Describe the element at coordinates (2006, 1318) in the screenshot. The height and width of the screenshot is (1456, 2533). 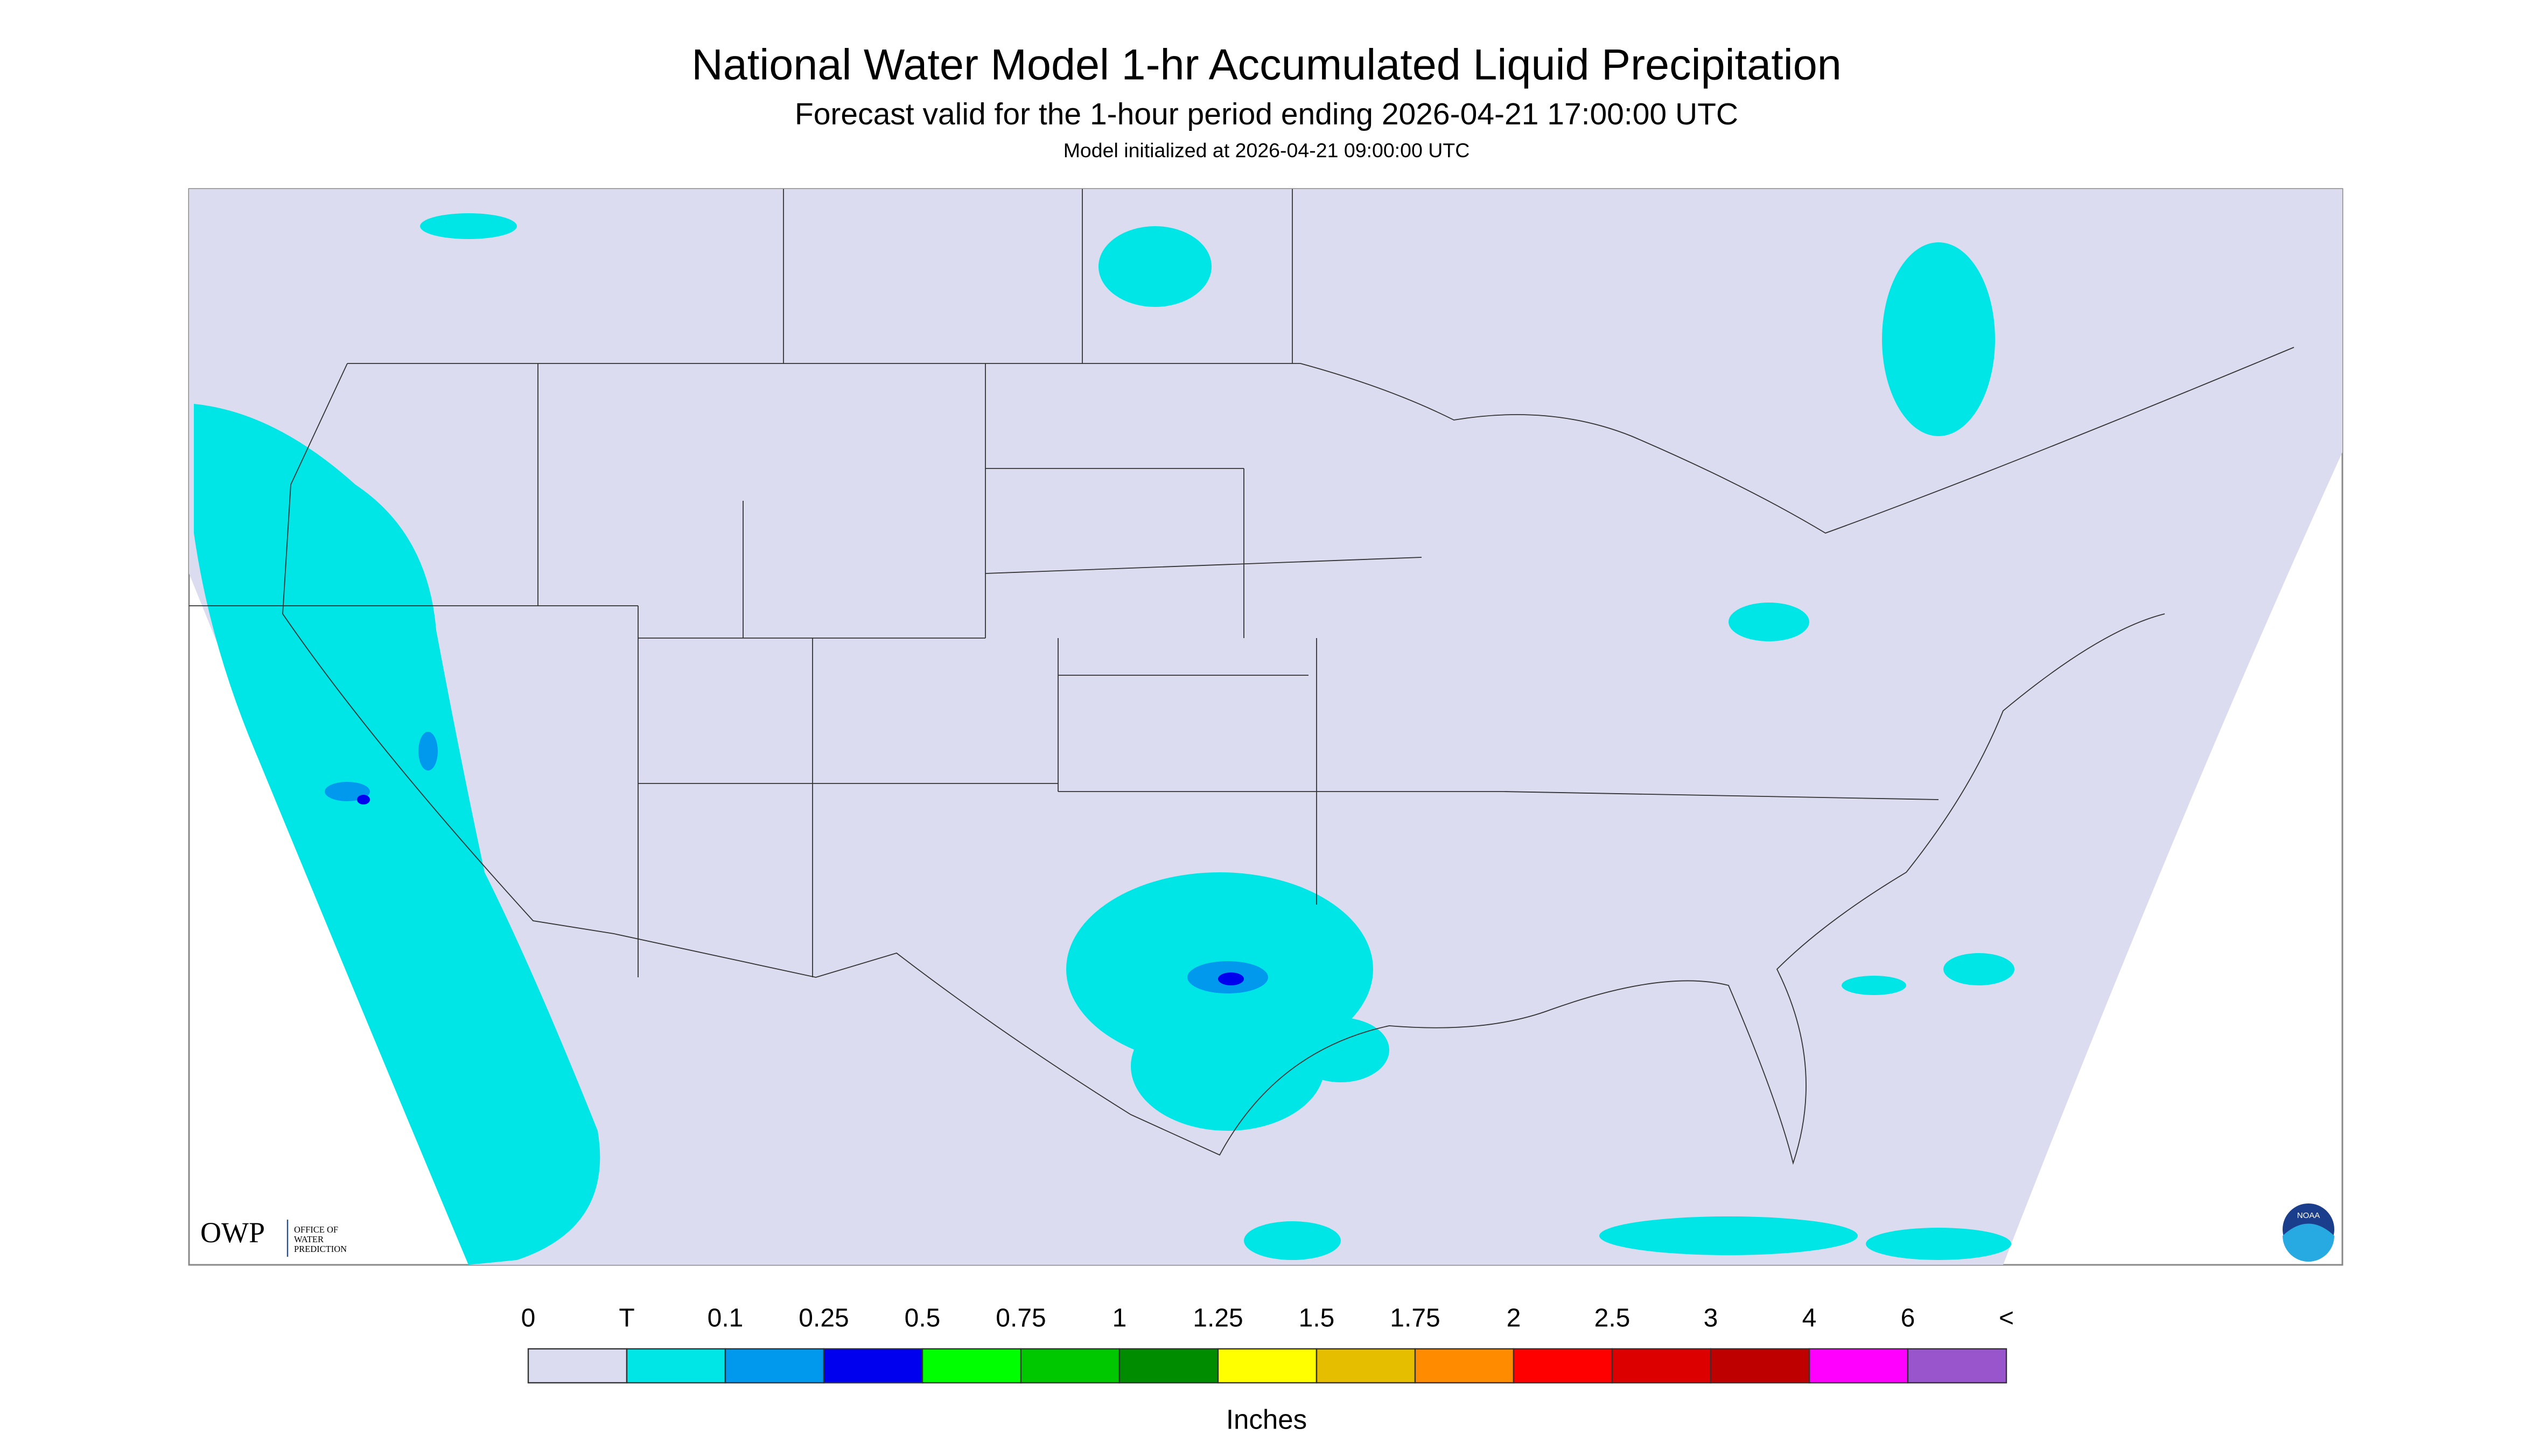
I see `legend-label: <` at that location.